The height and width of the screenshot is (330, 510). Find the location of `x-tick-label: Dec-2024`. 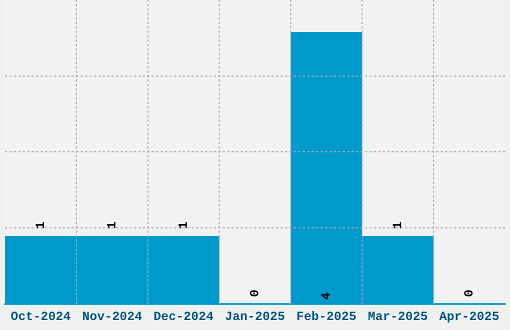

x-tick-label: Dec-2024 is located at coordinates (184, 316).